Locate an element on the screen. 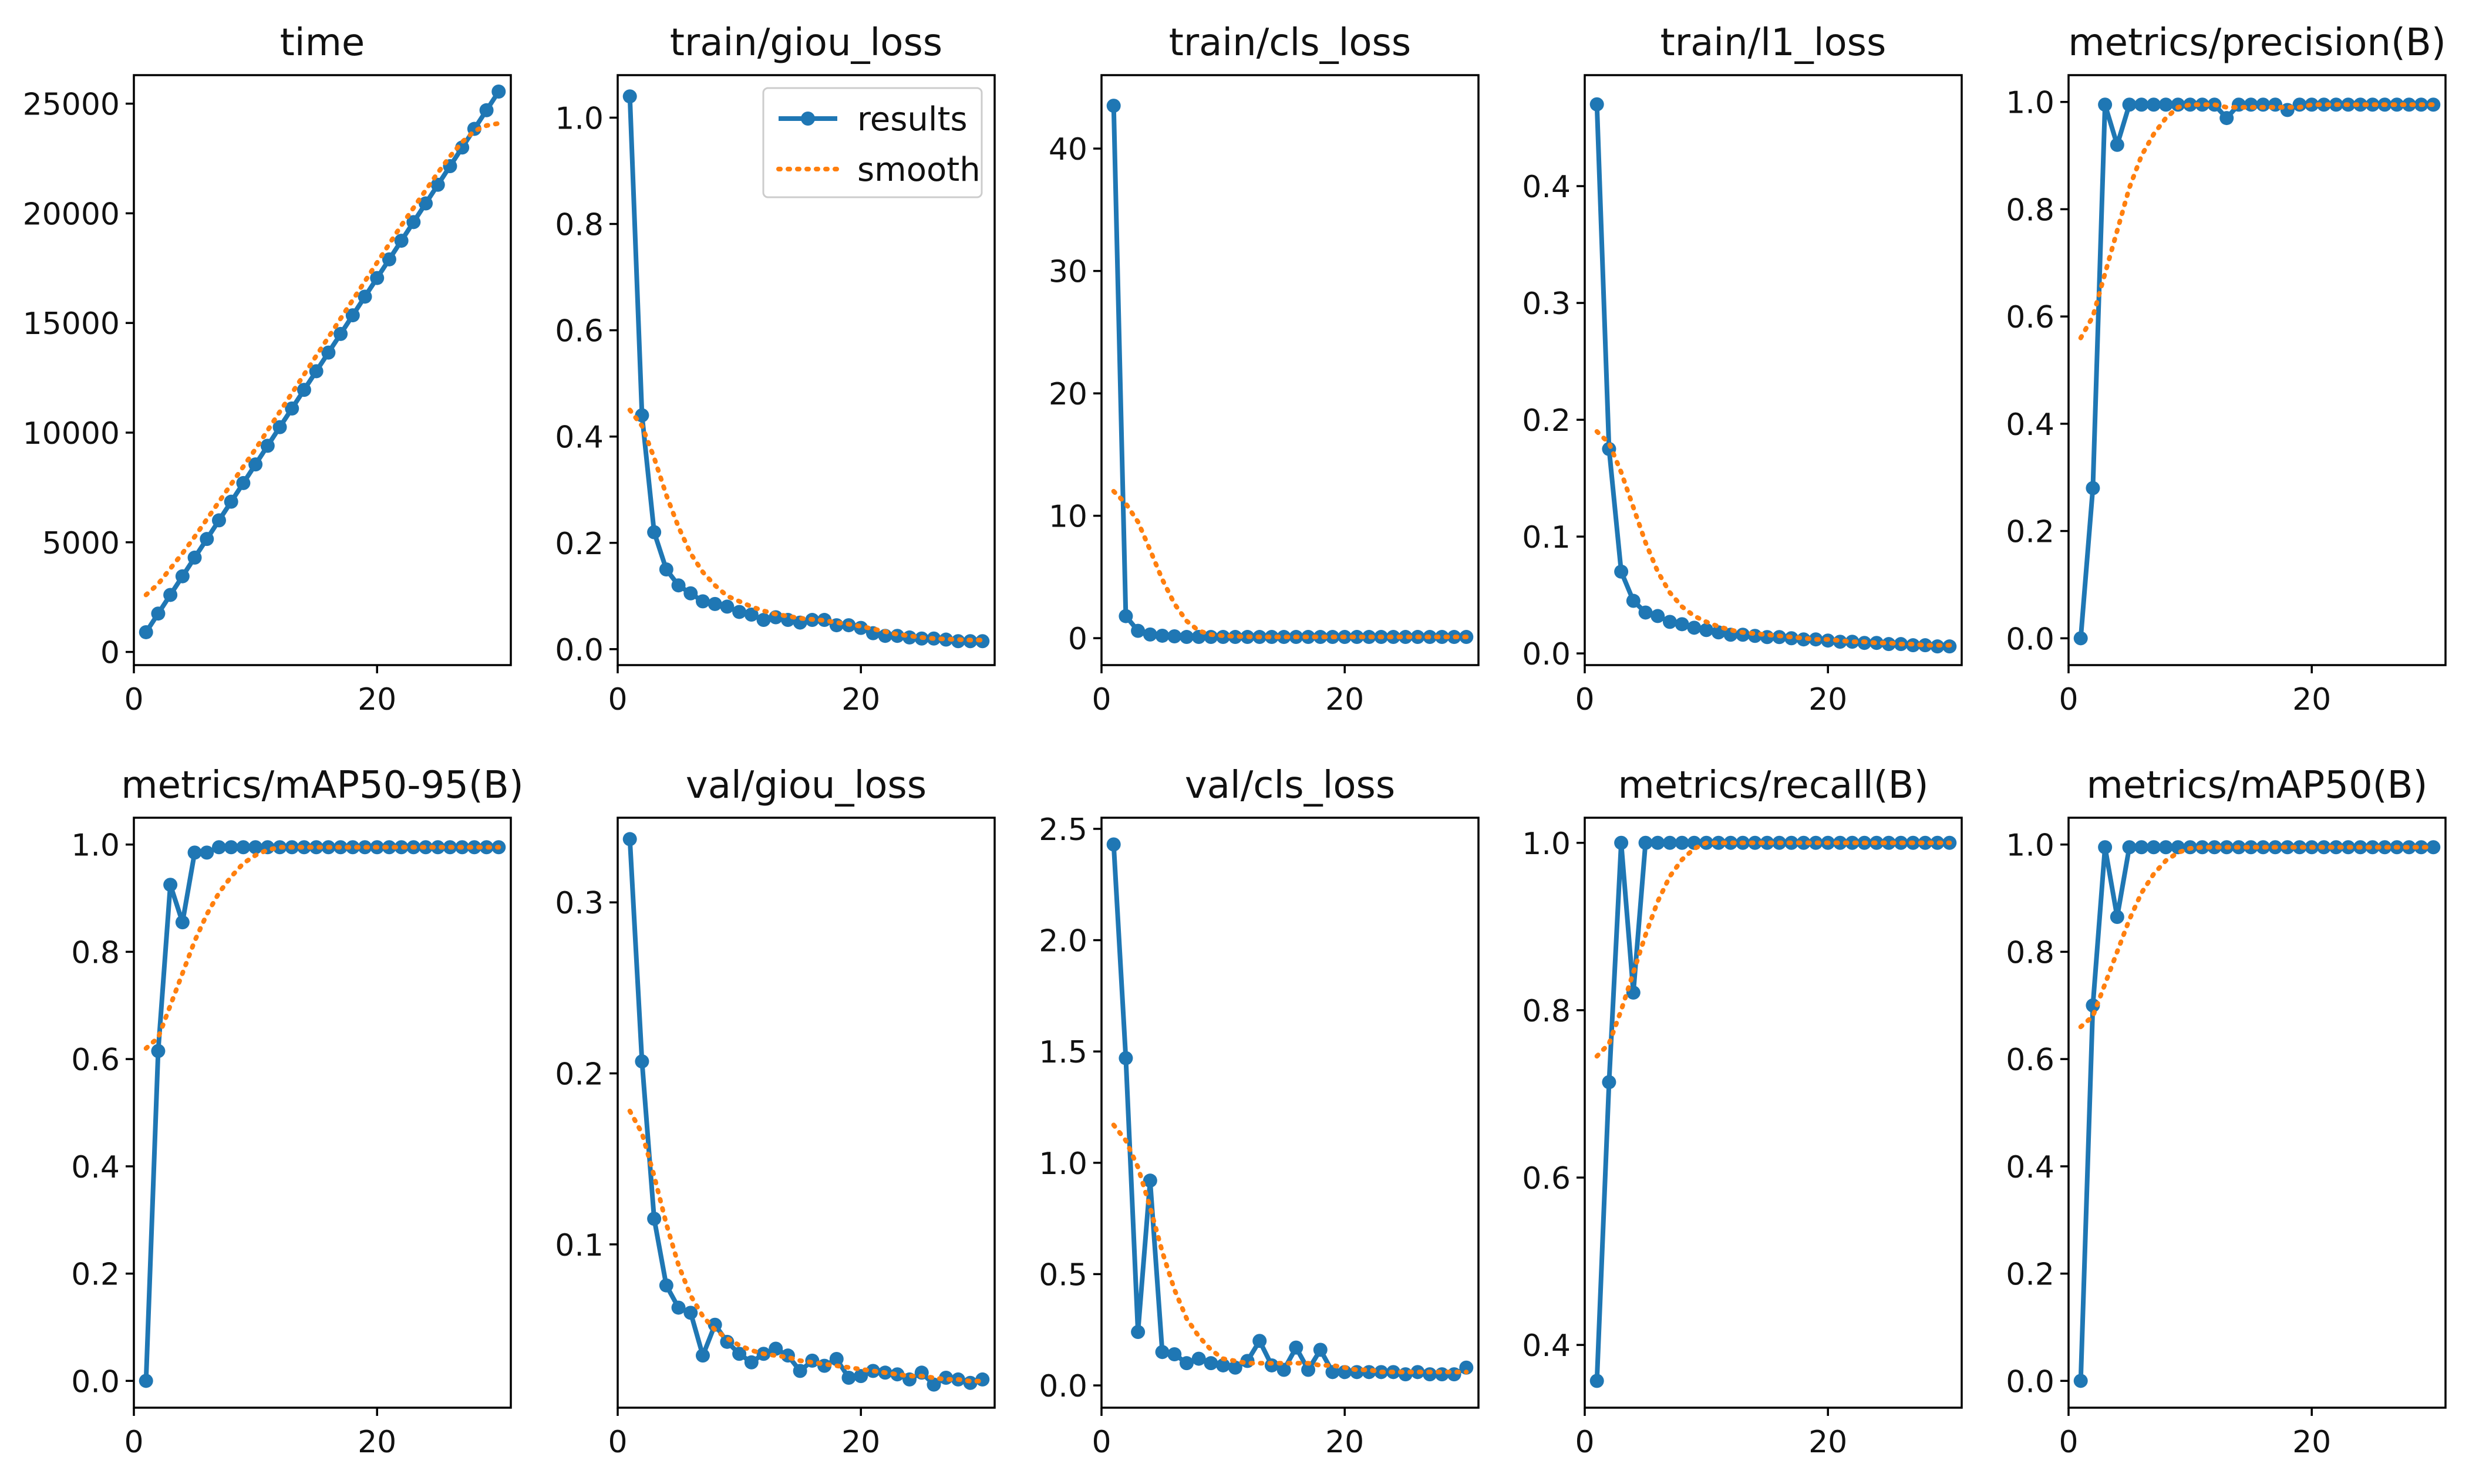  y-tick-label: 0.8 is located at coordinates (95, 952).